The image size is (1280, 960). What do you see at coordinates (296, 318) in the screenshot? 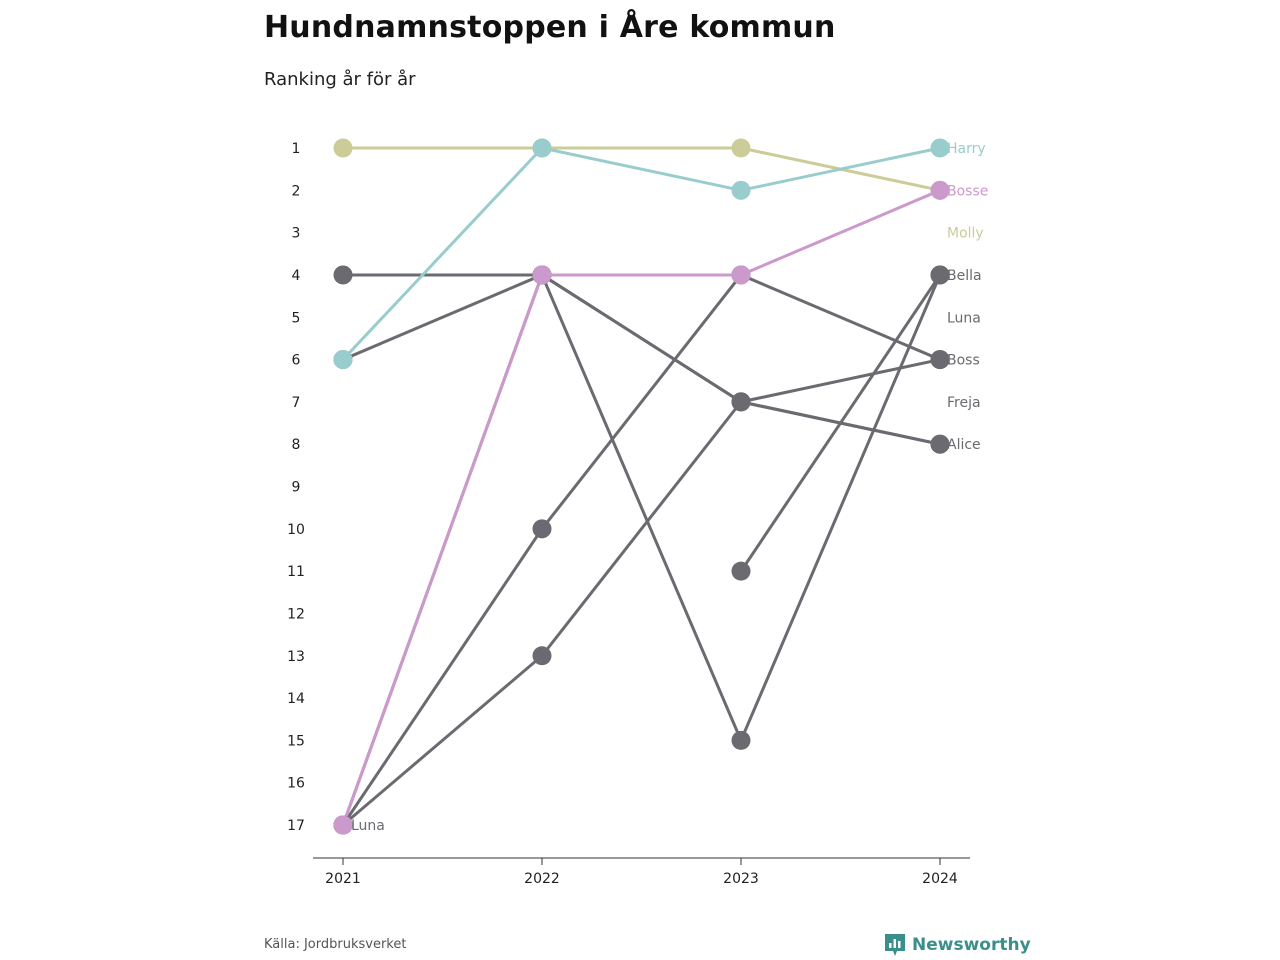
I see `y-tick-label: 5` at bounding box center [296, 318].